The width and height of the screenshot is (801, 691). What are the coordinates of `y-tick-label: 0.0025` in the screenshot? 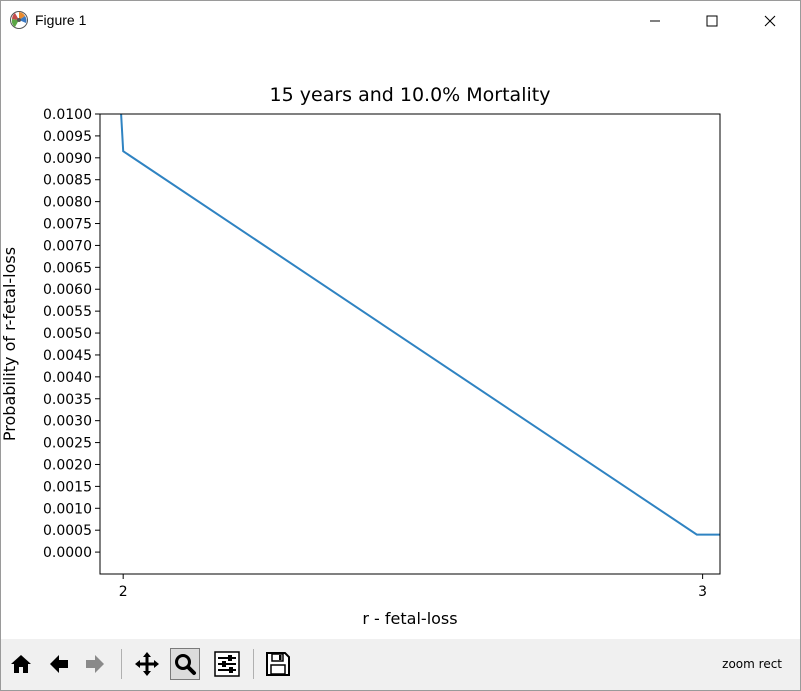 It's located at (67, 444).